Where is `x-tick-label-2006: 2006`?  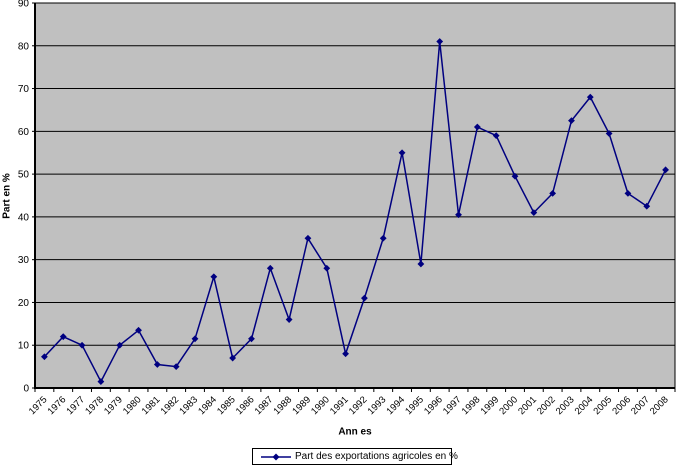
x-tick-label-2006: 2006 is located at coordinates (621, 405).